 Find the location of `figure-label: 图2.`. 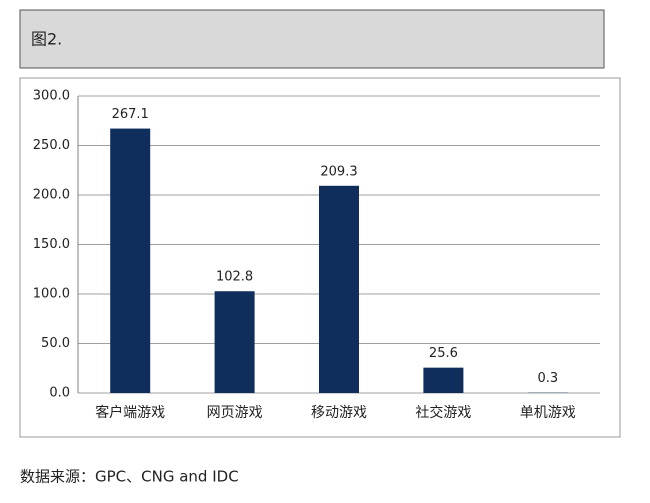

figure-label: 图2. is located at coordinates (46, 39).